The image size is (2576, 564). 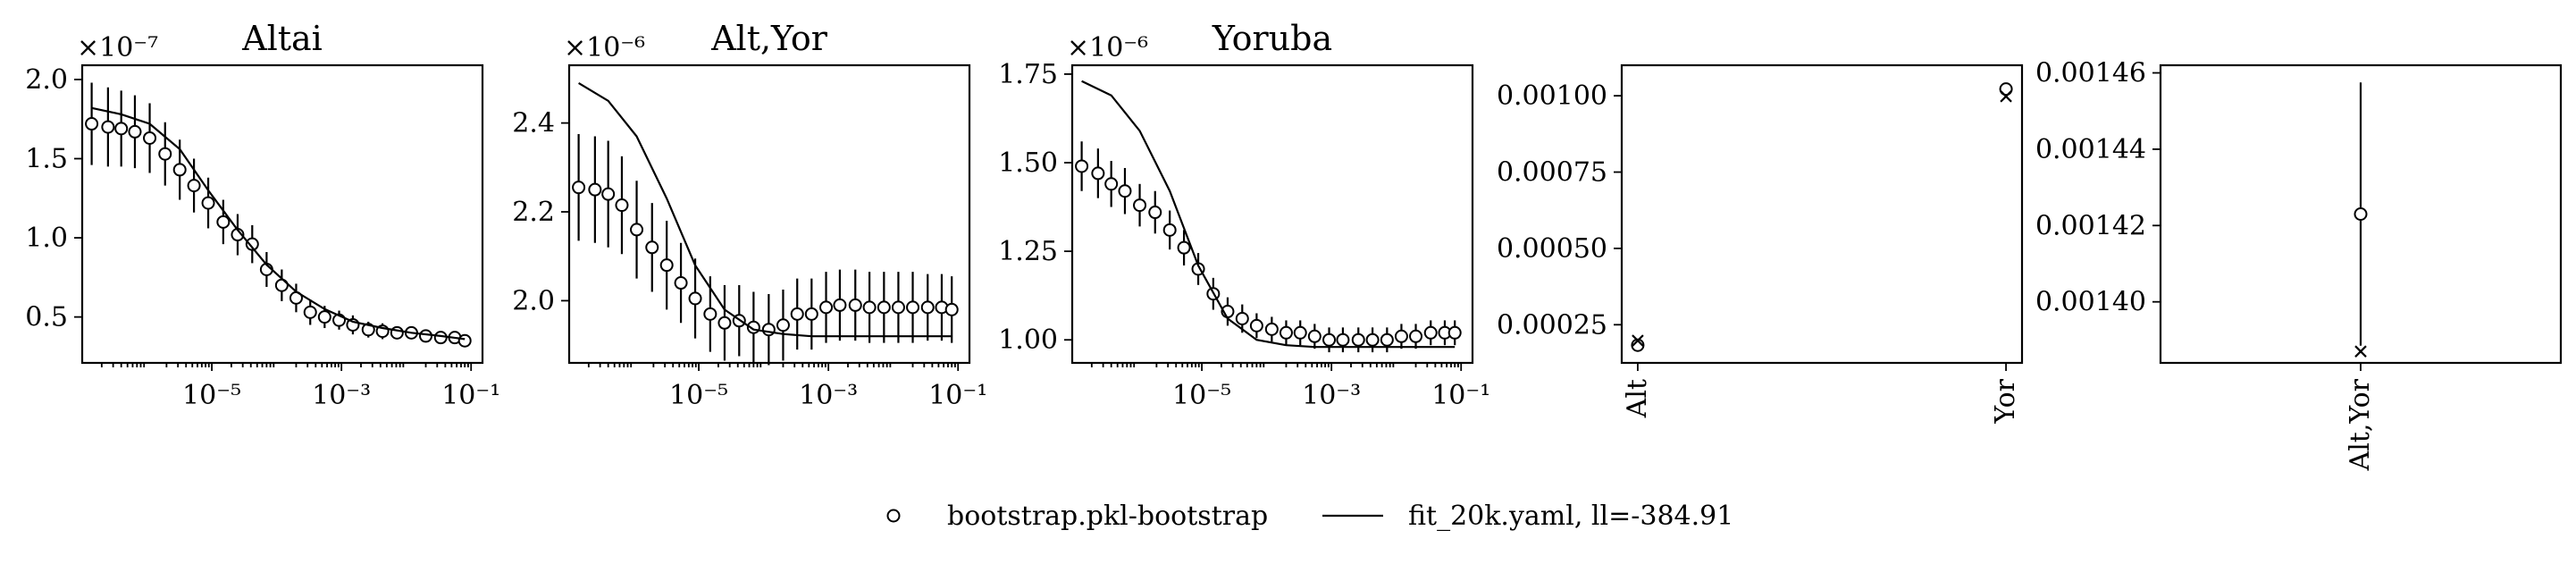 I want to click on y-tick-label: 0.00144, so click(x=2090, y=150).